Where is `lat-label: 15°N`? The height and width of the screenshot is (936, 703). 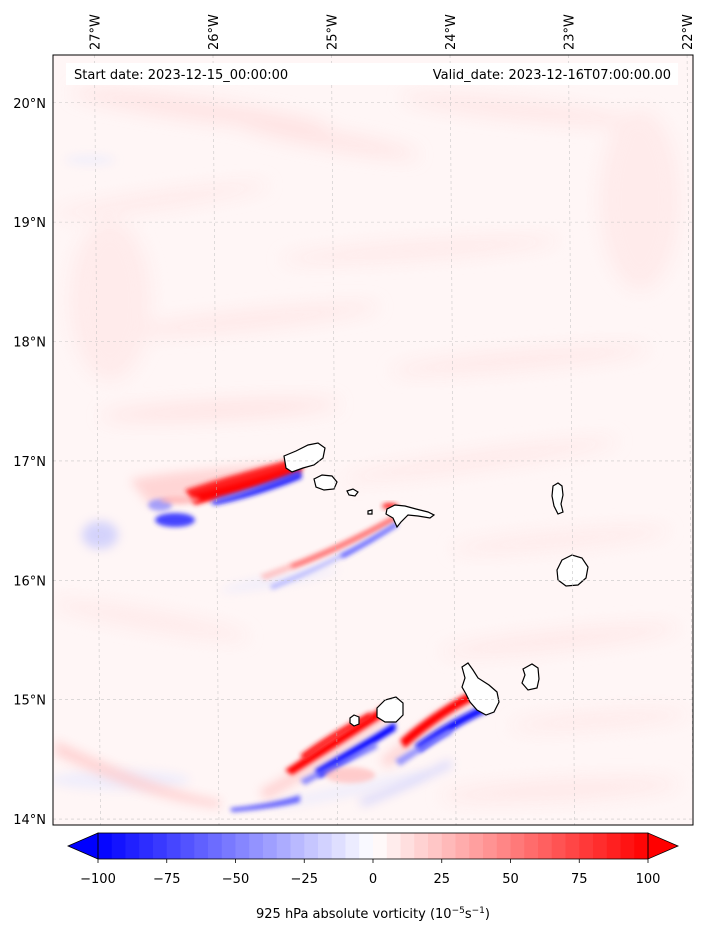
lat-label: 15°N is located at coordinates (29, 701).